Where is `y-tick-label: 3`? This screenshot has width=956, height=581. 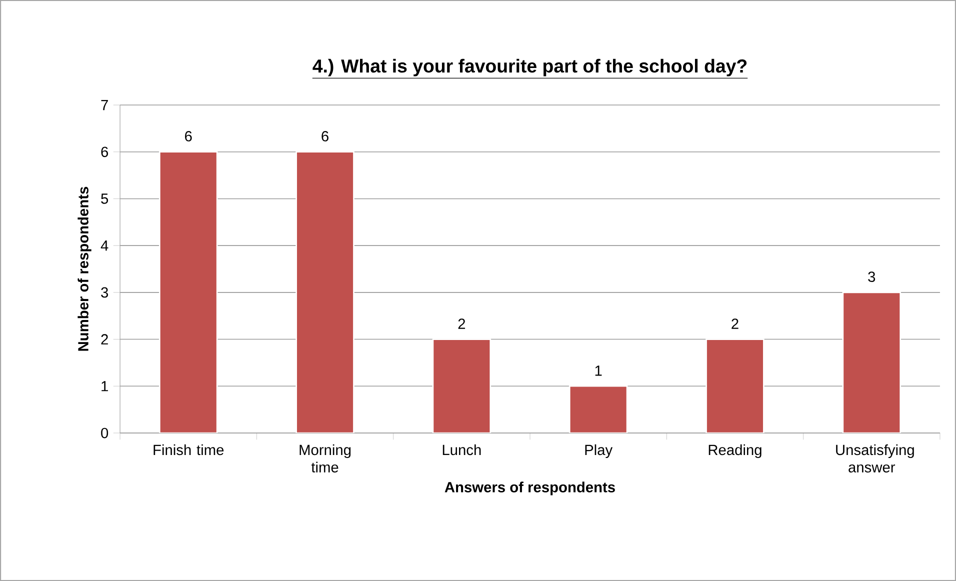
y-tick-label: 3 is located at coordinates (104, 292).